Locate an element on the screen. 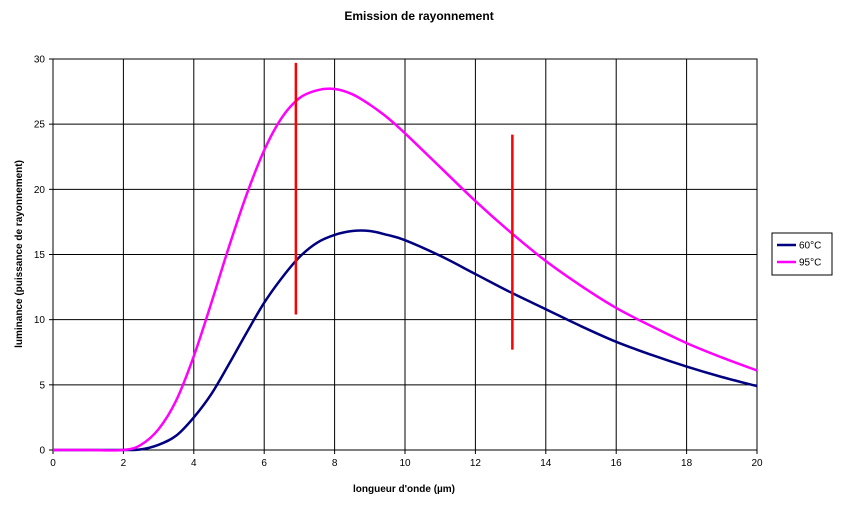 The height and width of the screenshot is (515, 847). y-tick-label: 0 is located at coordinates (42, 451).